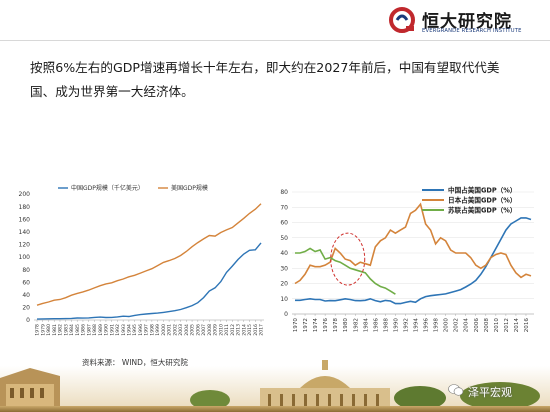  I want to click on watermark-text: 泽平宏观, so click(490, 392).